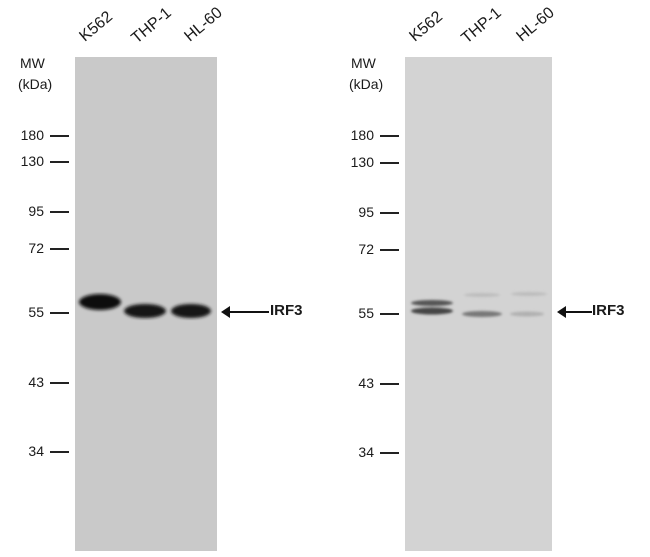 The height and width of the screenshot is (557, 650). What do you see at coordinates (432, 303) in the screenshot?
I see `band-k562-upper` at bounding box center [432, 303].